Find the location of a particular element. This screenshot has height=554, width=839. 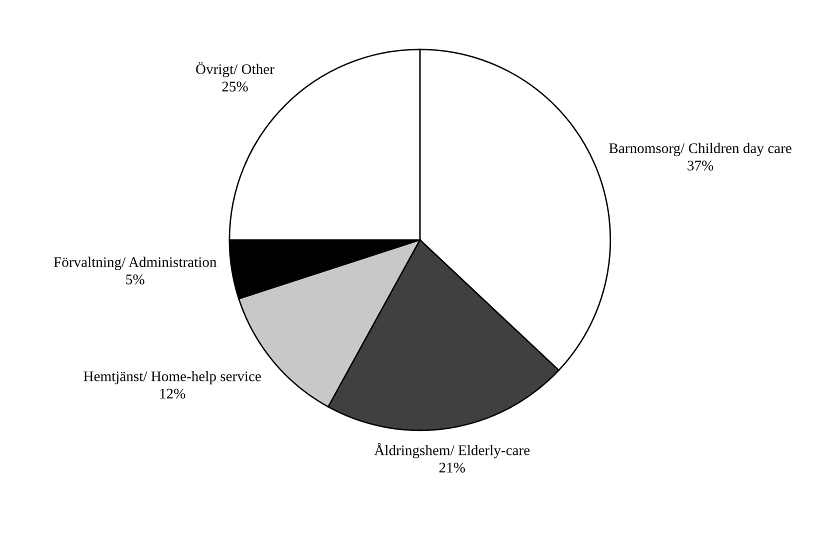

data-label: 21% is located at coordinates (452, 467).